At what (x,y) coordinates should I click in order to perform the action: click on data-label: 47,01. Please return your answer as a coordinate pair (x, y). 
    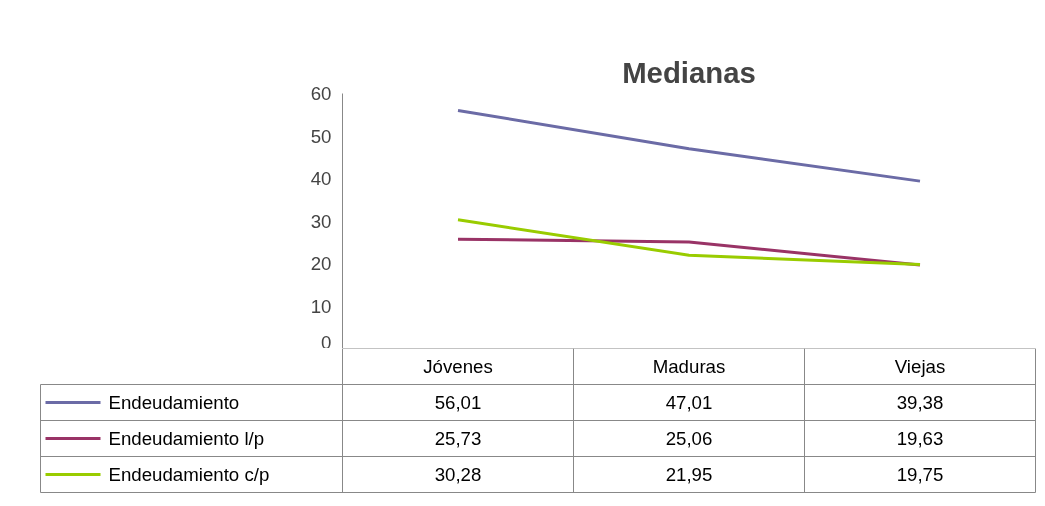
    Looking at the image, I should click on (689, 402).